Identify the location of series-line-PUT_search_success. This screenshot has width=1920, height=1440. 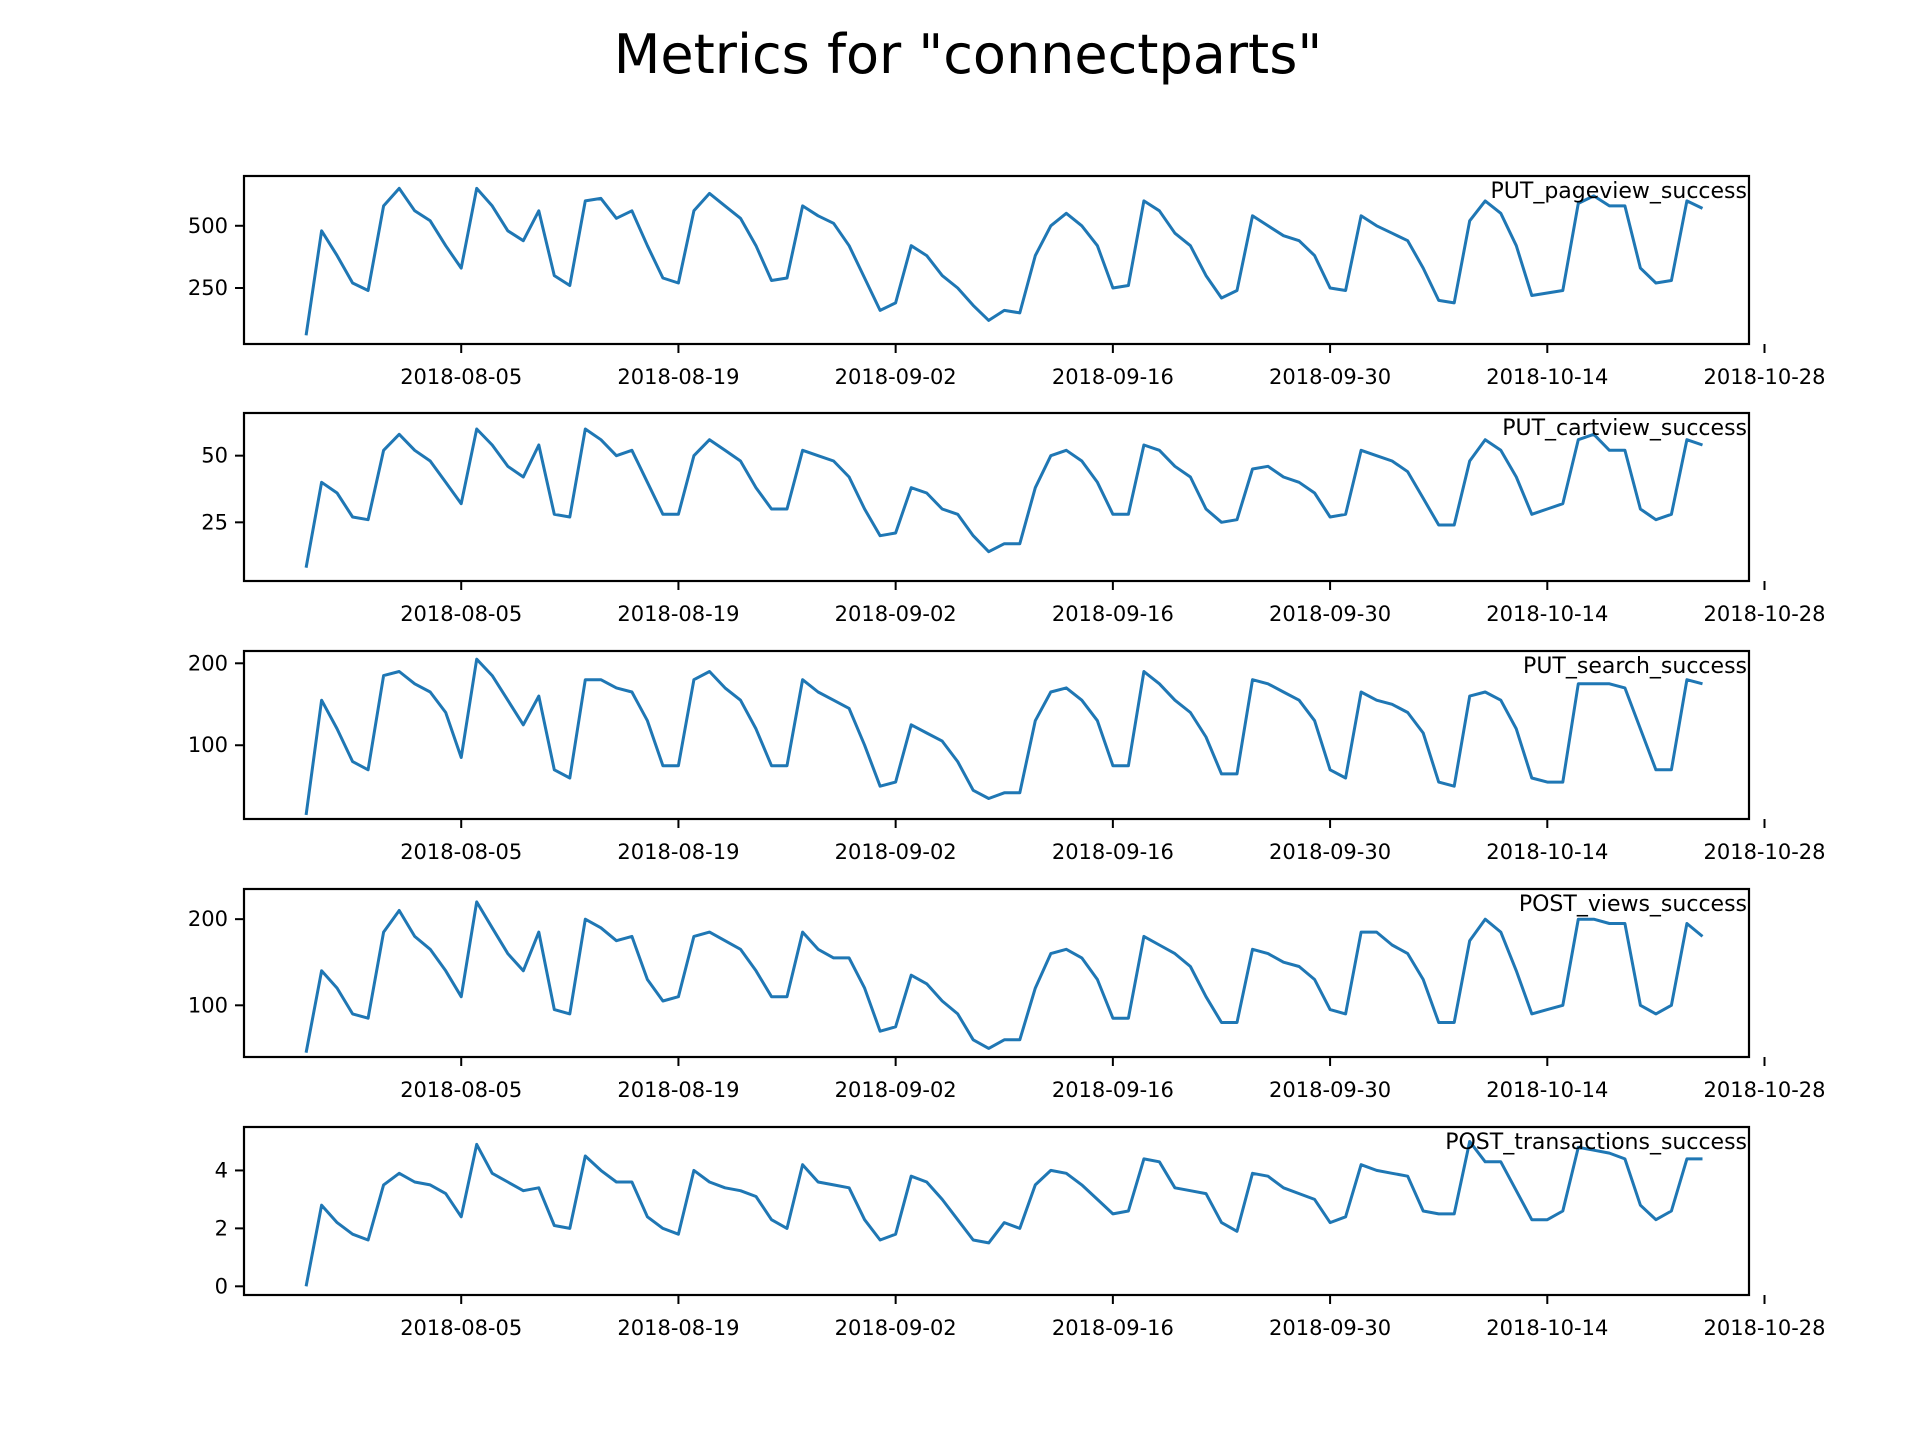
(1003, 736).